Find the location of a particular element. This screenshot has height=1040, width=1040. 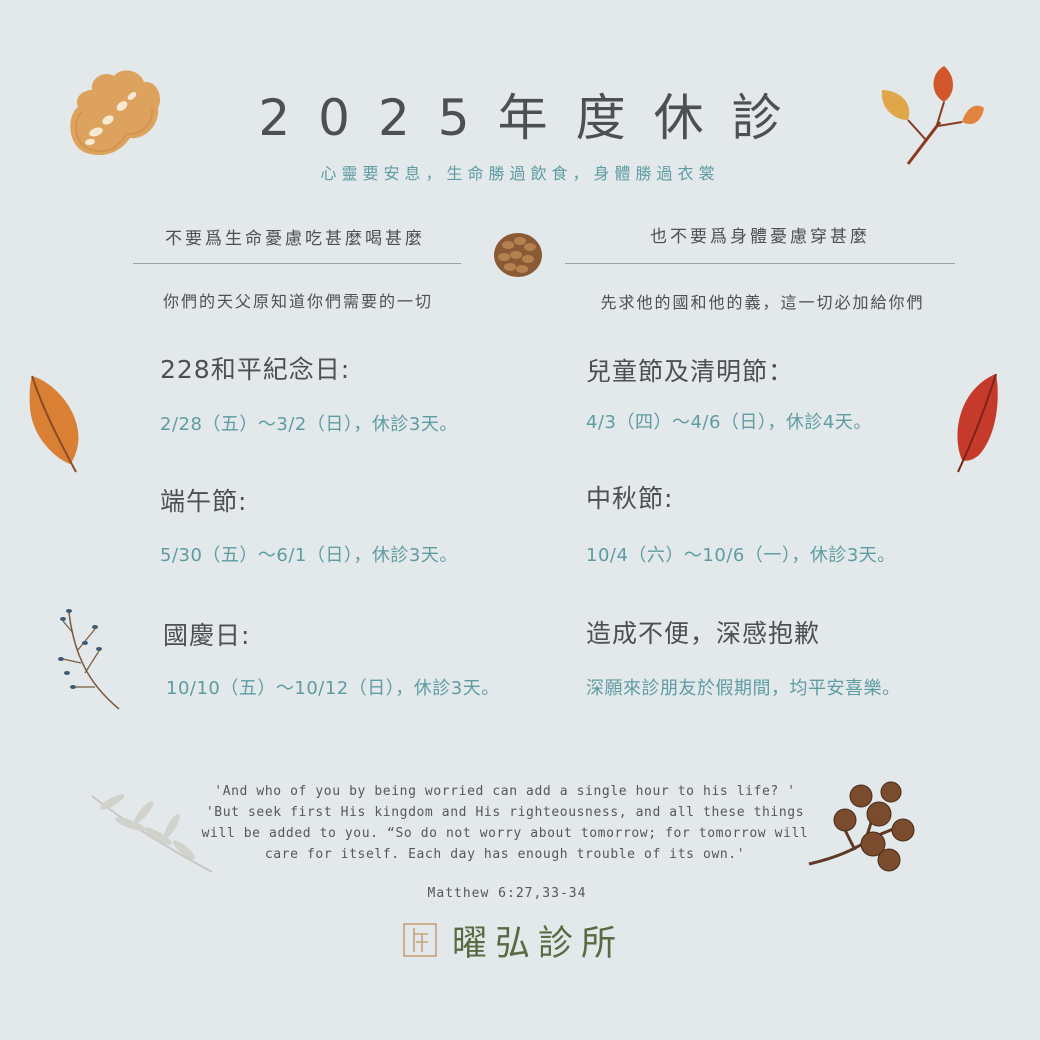

pinecone-cluster-icon is located at coordinates (861, 826).